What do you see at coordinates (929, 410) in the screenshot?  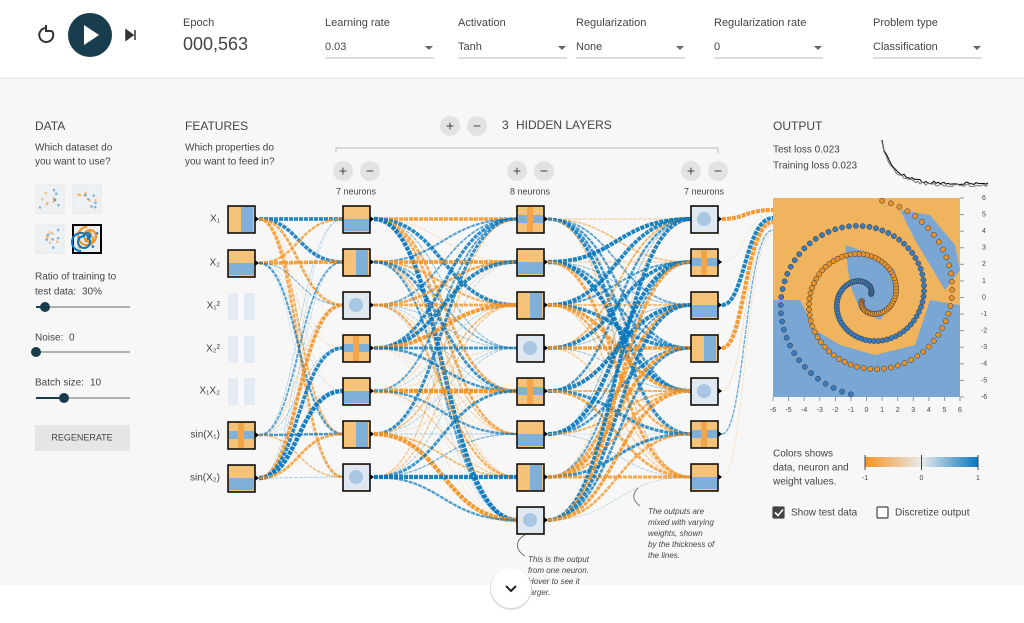 I see `x-tick-label: 4` at bounding box center [929, 410].